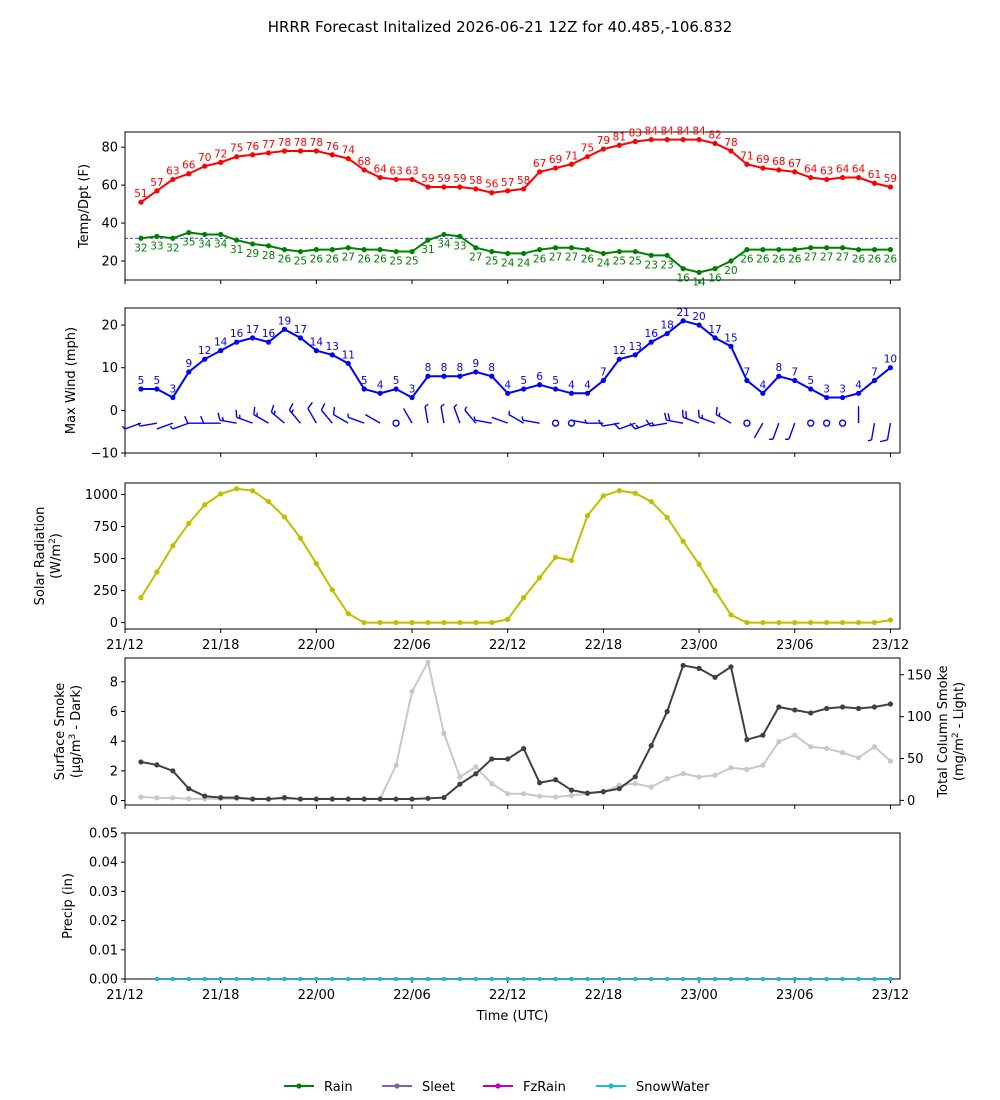  What do you see at coordinates (507, 183) in the screenshot?
I see `temp-data-label: 57` at bounding box center [507, 183].